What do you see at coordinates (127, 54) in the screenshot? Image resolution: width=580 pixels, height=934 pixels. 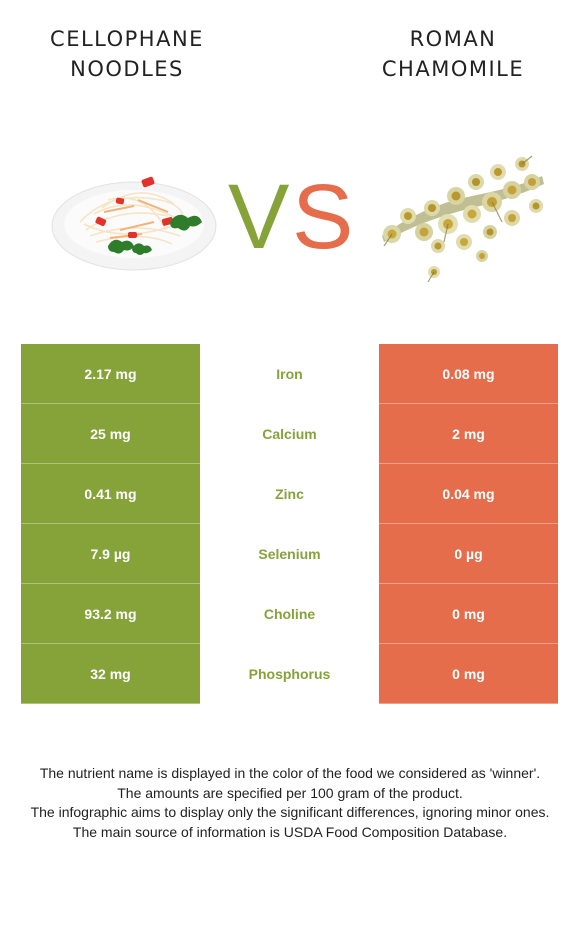 I see `left-food-title: CELLOPHANE NOODLES` at bounding box center [127, 54].